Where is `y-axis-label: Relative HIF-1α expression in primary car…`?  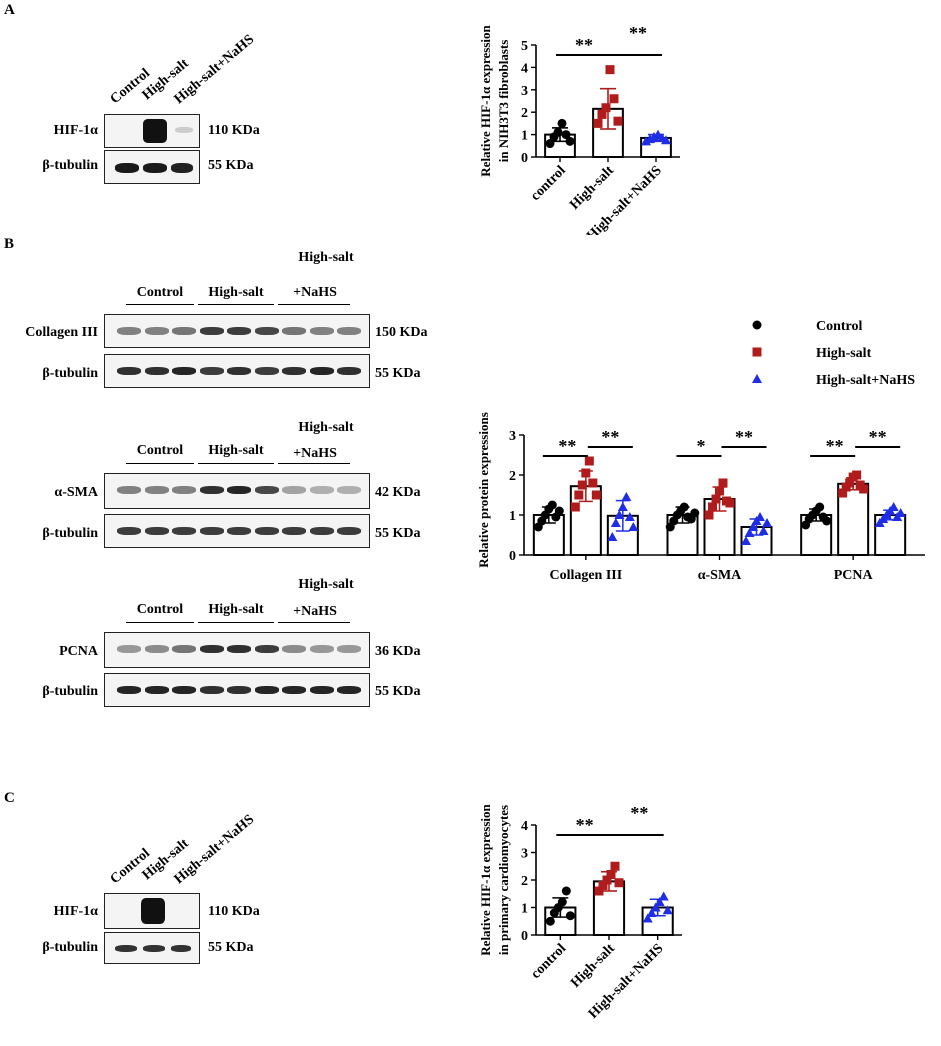
y-axis-label: Relative HIF-1α expression in primary car… is located at coordinates (494, 880).